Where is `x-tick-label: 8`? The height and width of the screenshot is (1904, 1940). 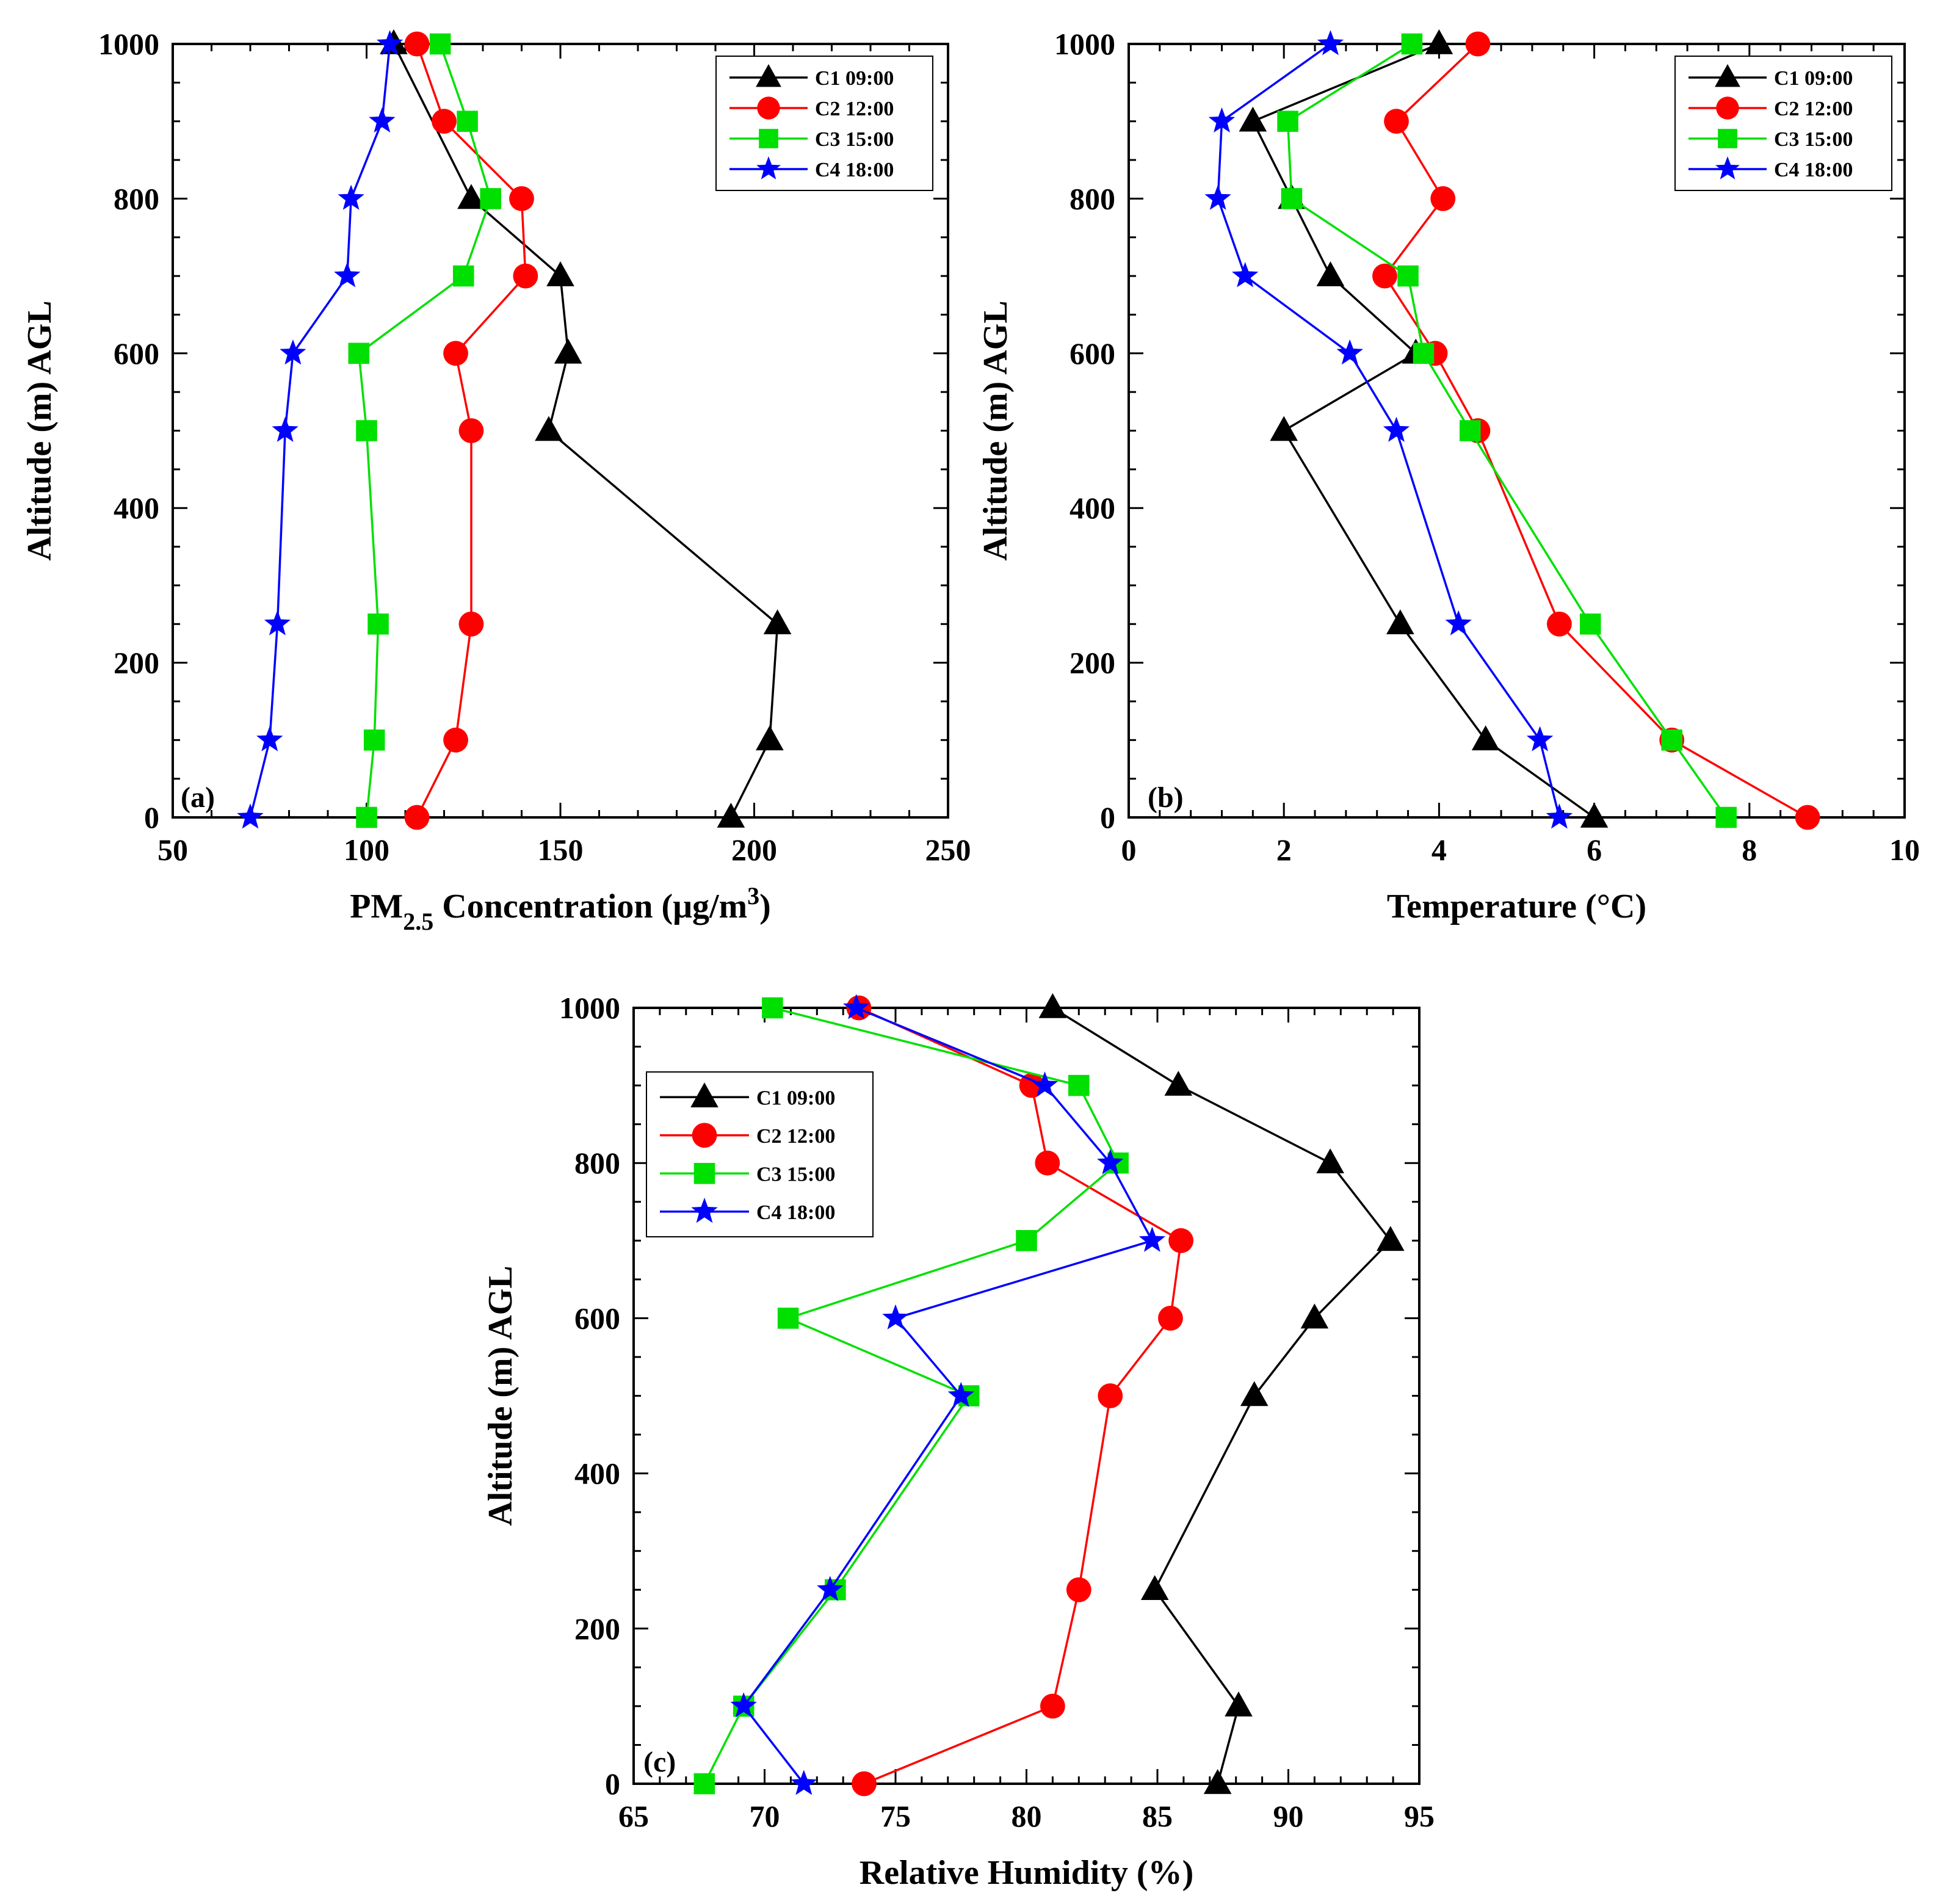 x-tick-label: 8 is located at coordinates (1749, 850).